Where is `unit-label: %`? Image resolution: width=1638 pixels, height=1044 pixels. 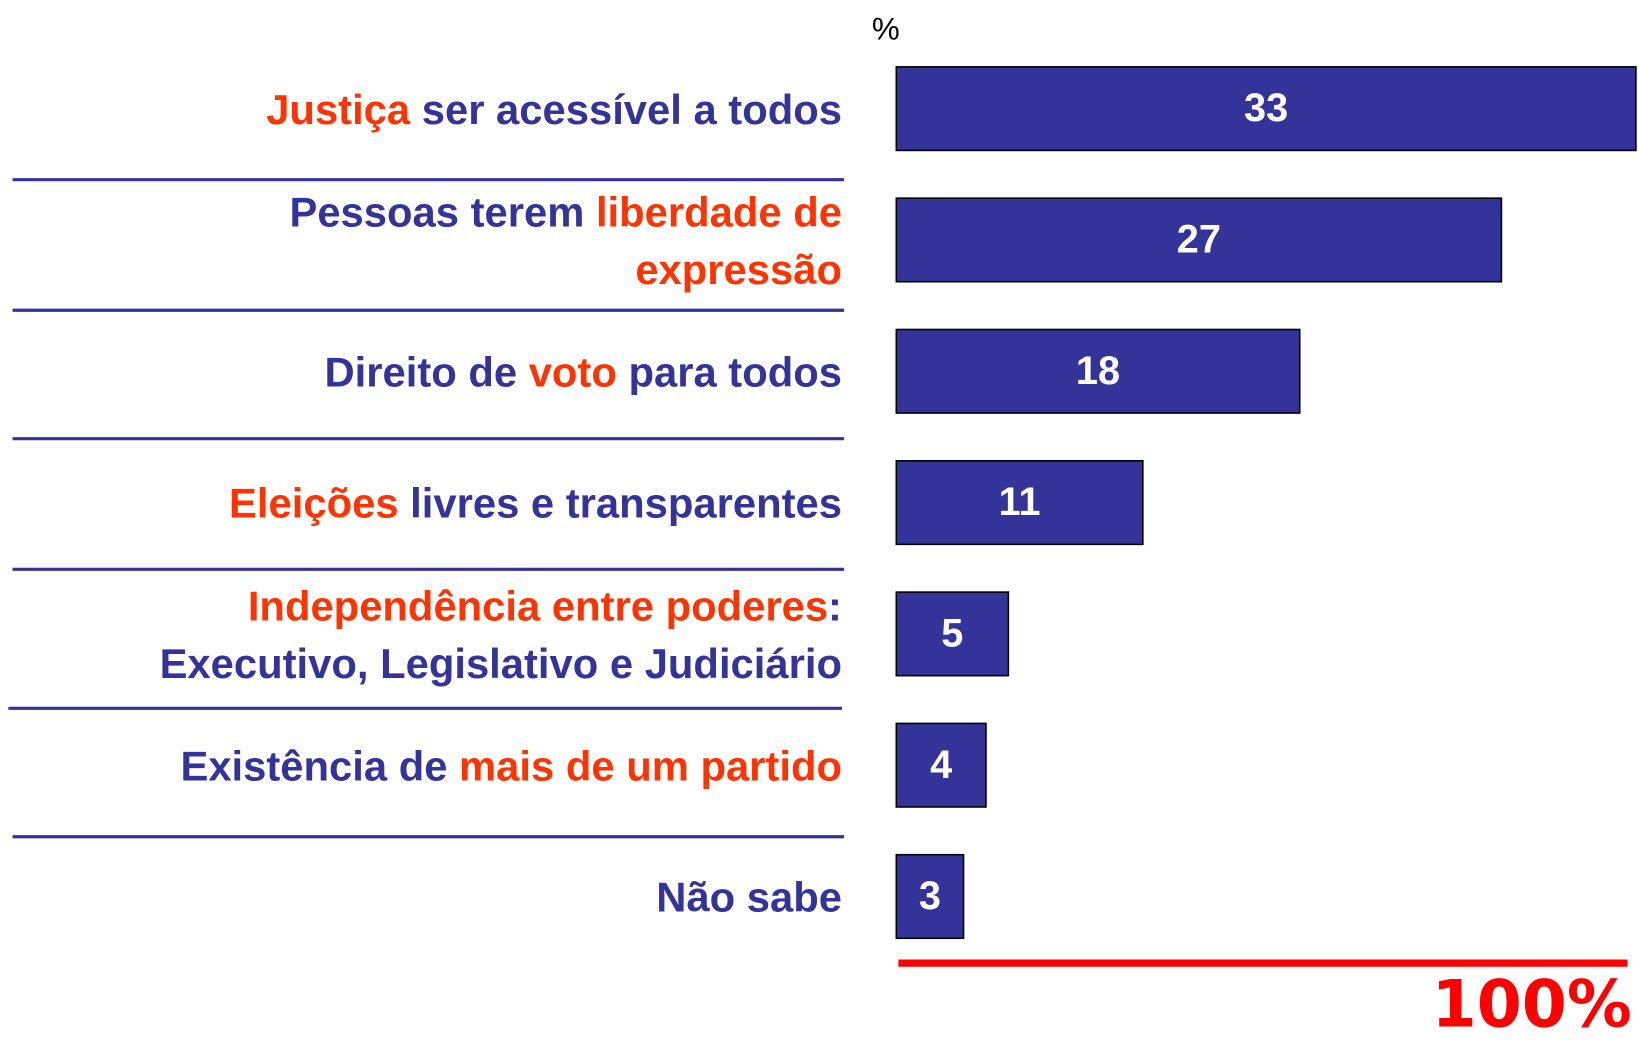
unit-label: % is located at coordinates (886, 29).